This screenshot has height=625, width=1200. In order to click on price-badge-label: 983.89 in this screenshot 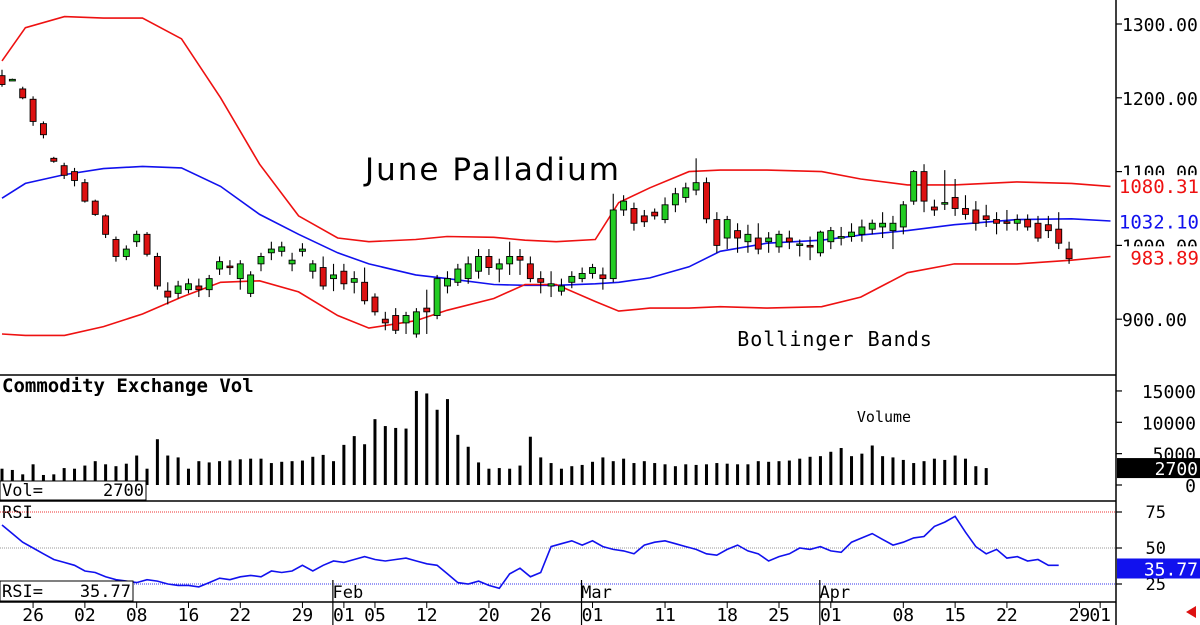, I will do `click(1164, 258)`.